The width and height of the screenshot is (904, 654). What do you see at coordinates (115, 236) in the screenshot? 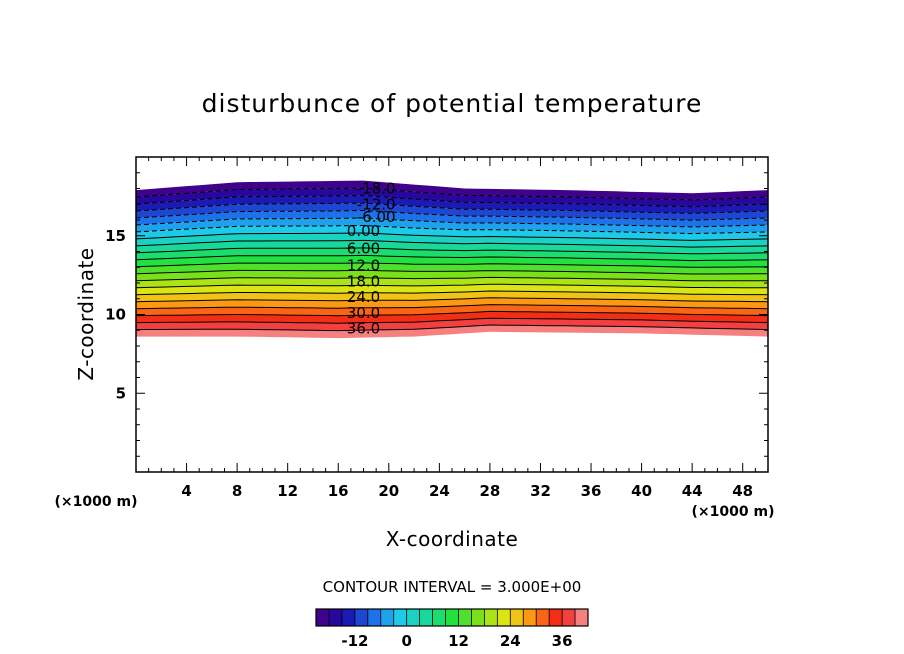
I see `y-tick-label: 15` at bounding box center [115, 236].